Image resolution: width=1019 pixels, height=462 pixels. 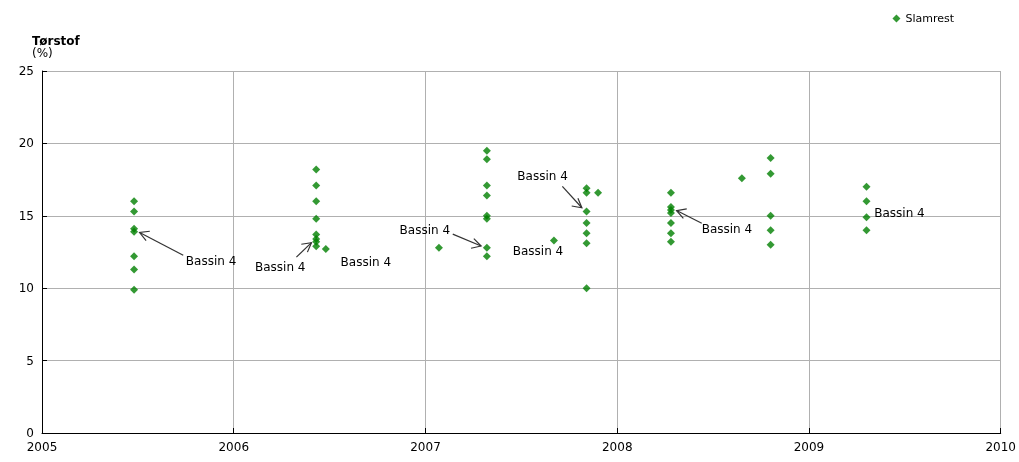 I want to click on x-tick-label: 2005, so click(x=42, y=447).